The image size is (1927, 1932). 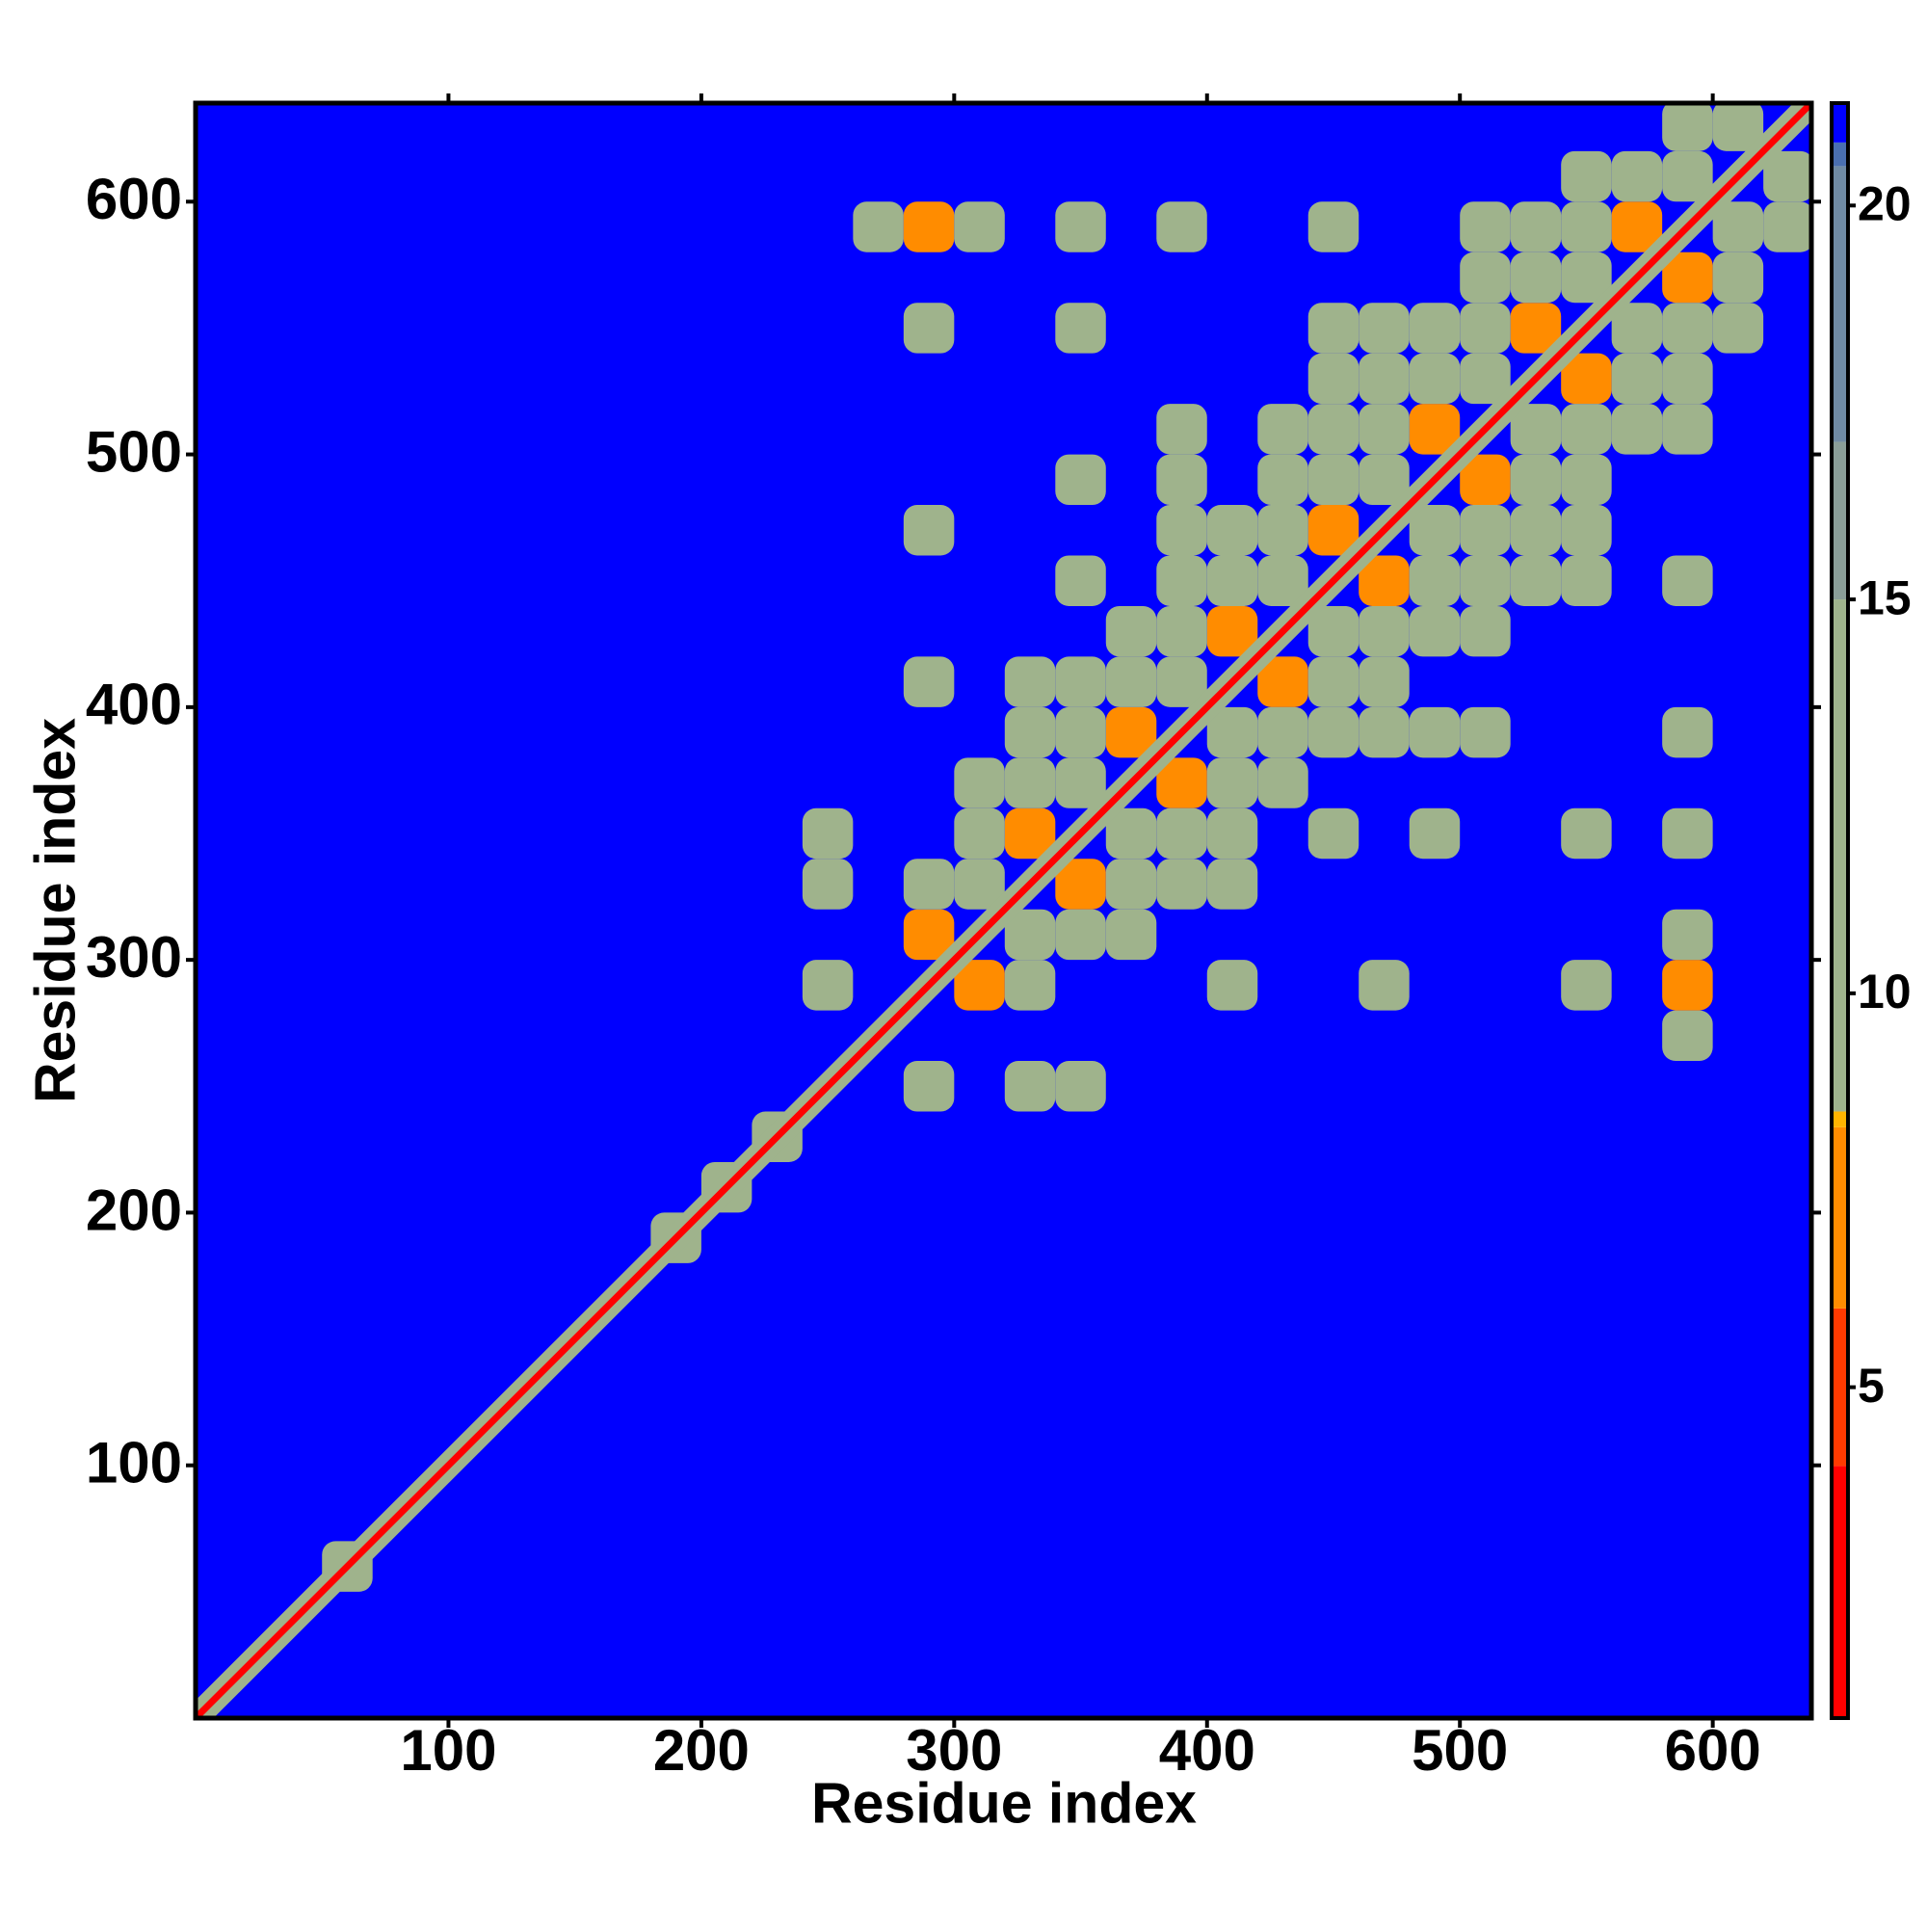 What do you see at coordinates (134, 705) in the screenshot?
I see `y-tick-label: 400` at bounding box center [134, 705].